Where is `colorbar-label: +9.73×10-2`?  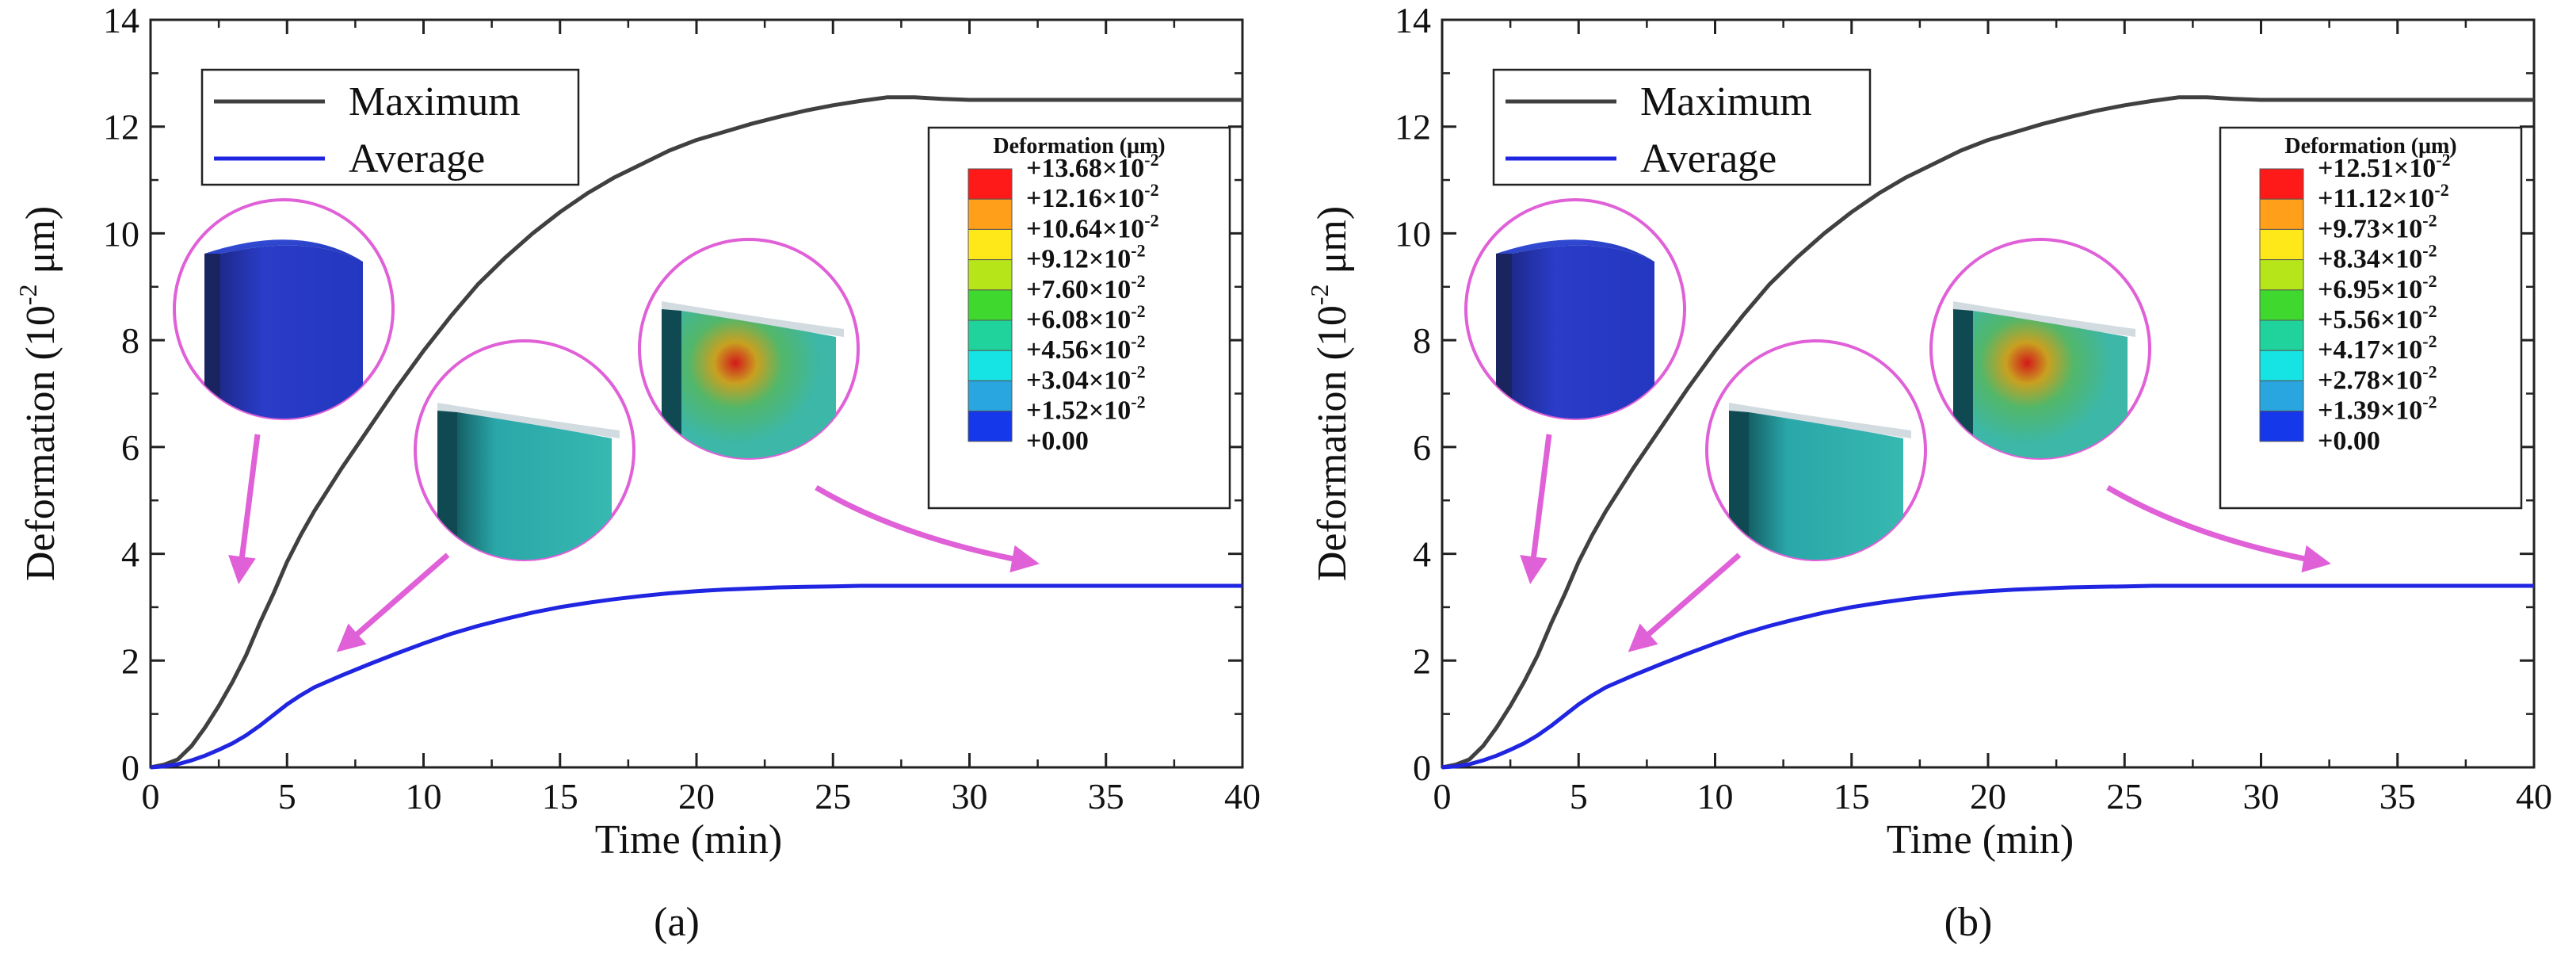
colorbar-label: +9.73×10-2 is located at coordinates (2377, 226).